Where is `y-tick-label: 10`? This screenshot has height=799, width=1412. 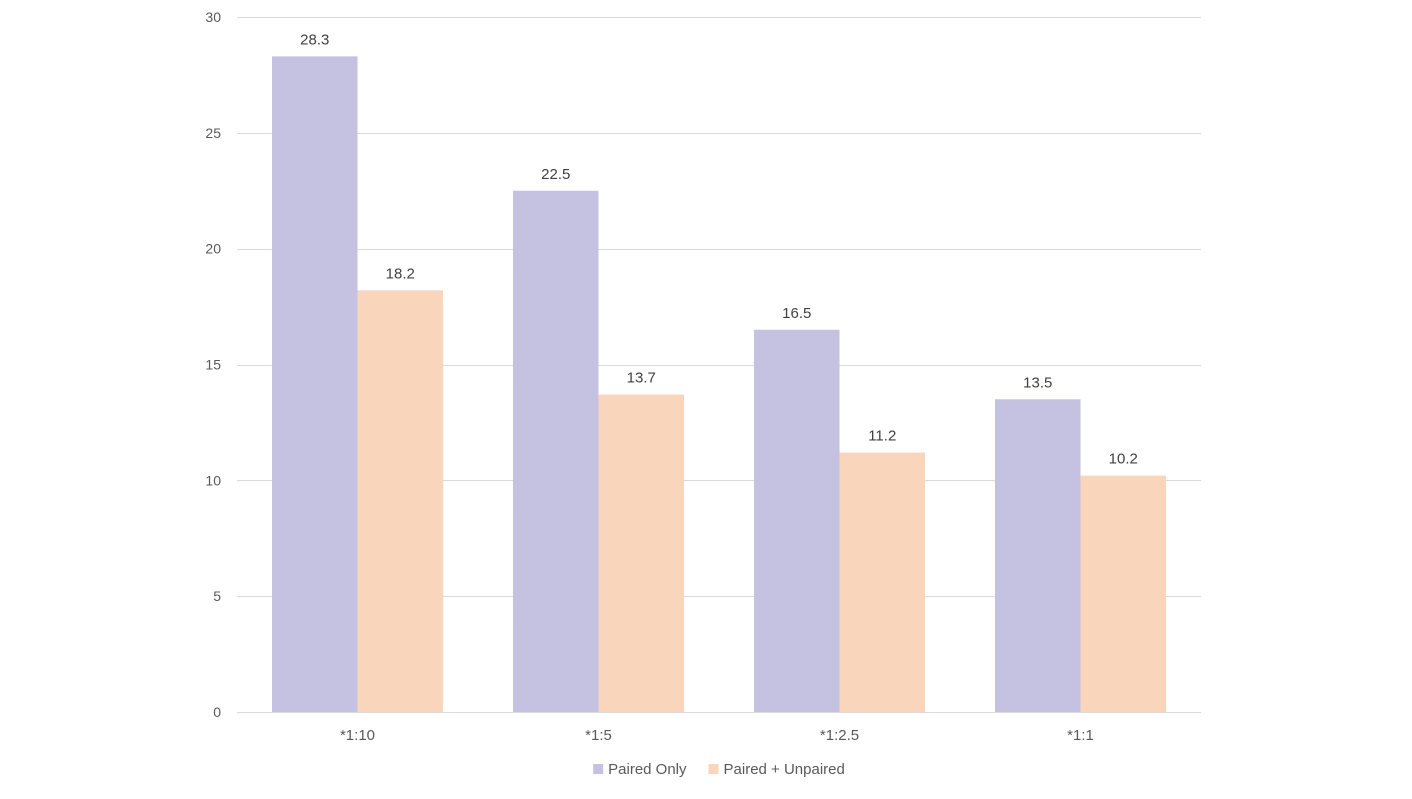
y-tick-label: 10 is located at coordinates (213, 480).